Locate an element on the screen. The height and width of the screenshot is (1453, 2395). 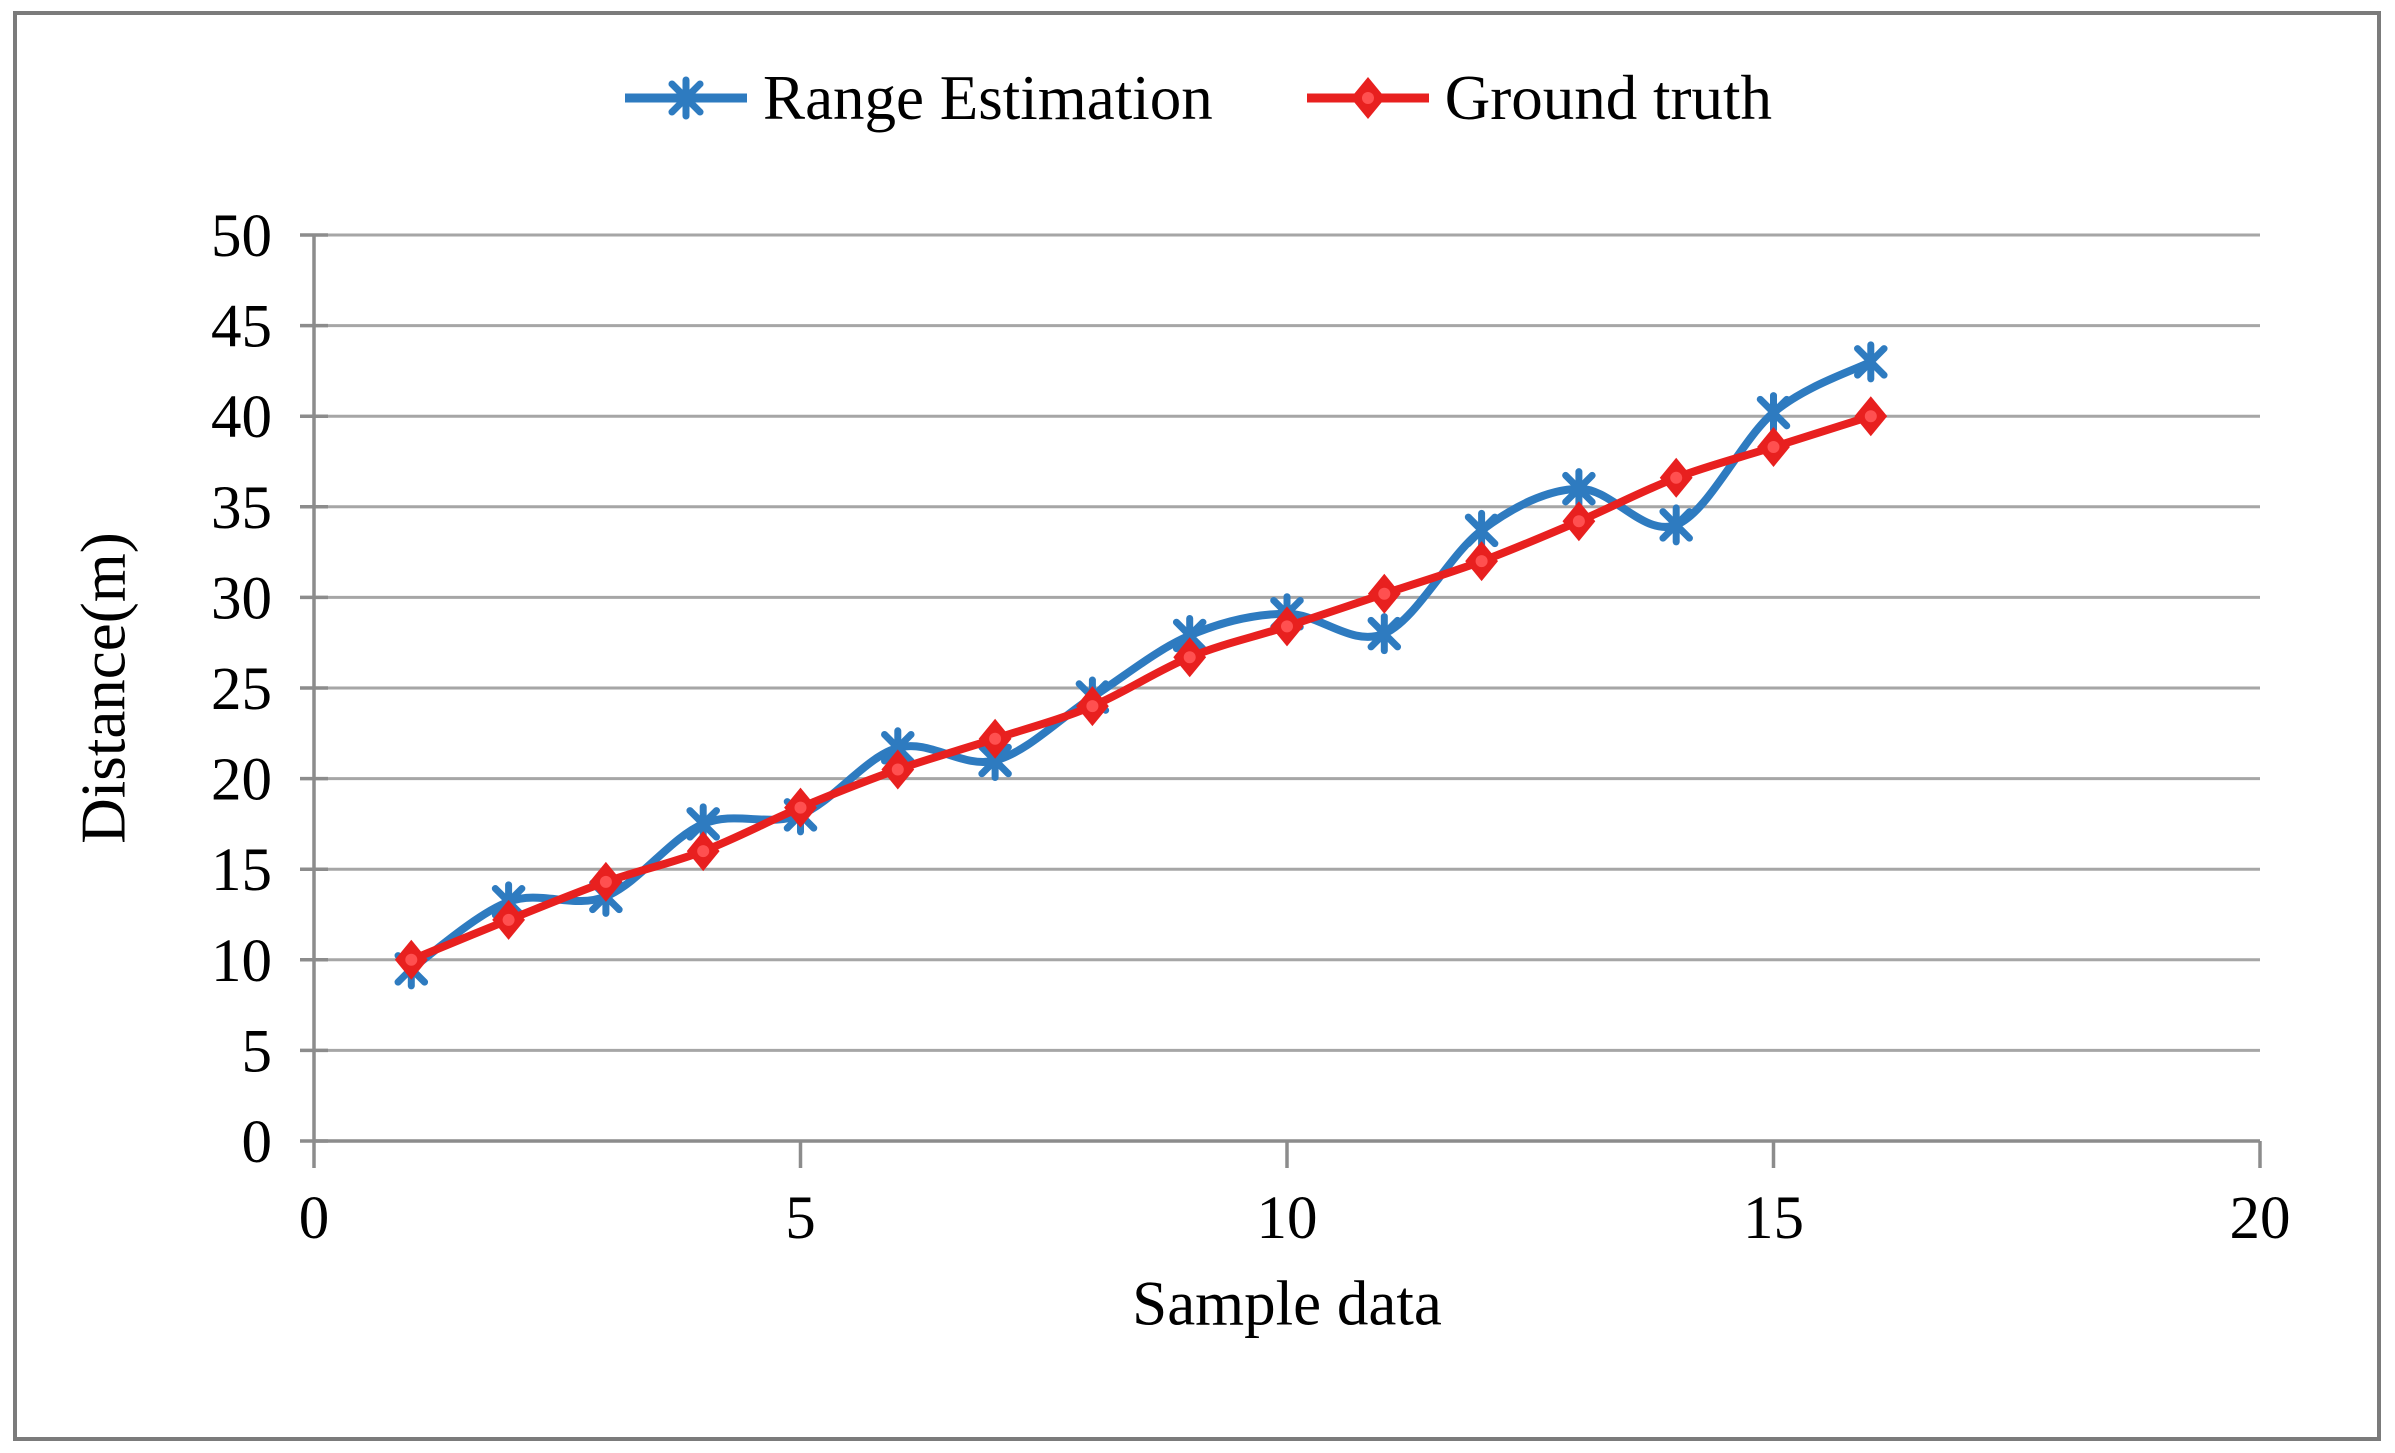
y-tick-label: 40 is located at coordinates (241, 417).